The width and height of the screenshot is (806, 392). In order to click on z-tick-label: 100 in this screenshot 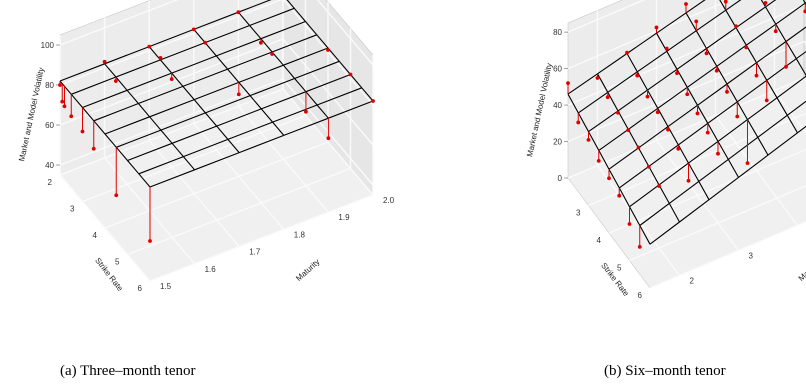, I will do `click(48, 45)`.